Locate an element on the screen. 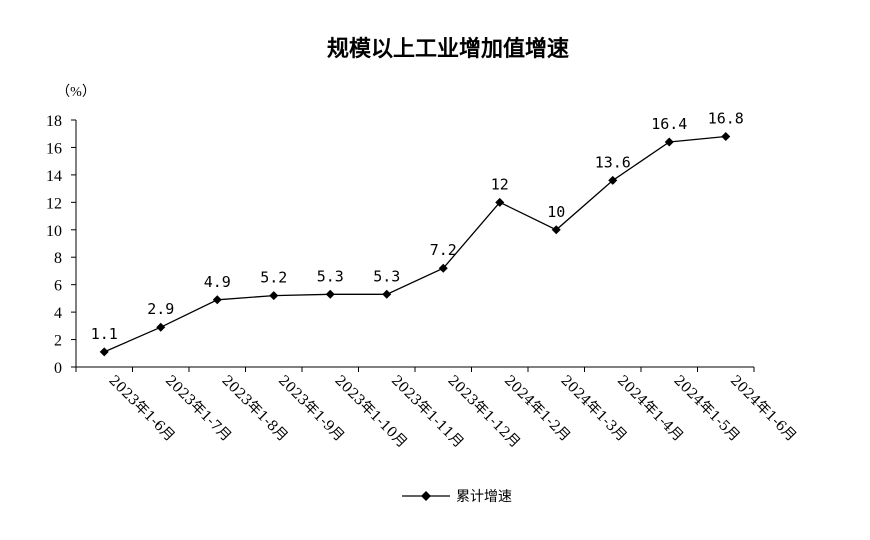 Image resolution: width=870 pixels, height=540 pixels. data-label: 1.1 is located at coordinates (104, 334).